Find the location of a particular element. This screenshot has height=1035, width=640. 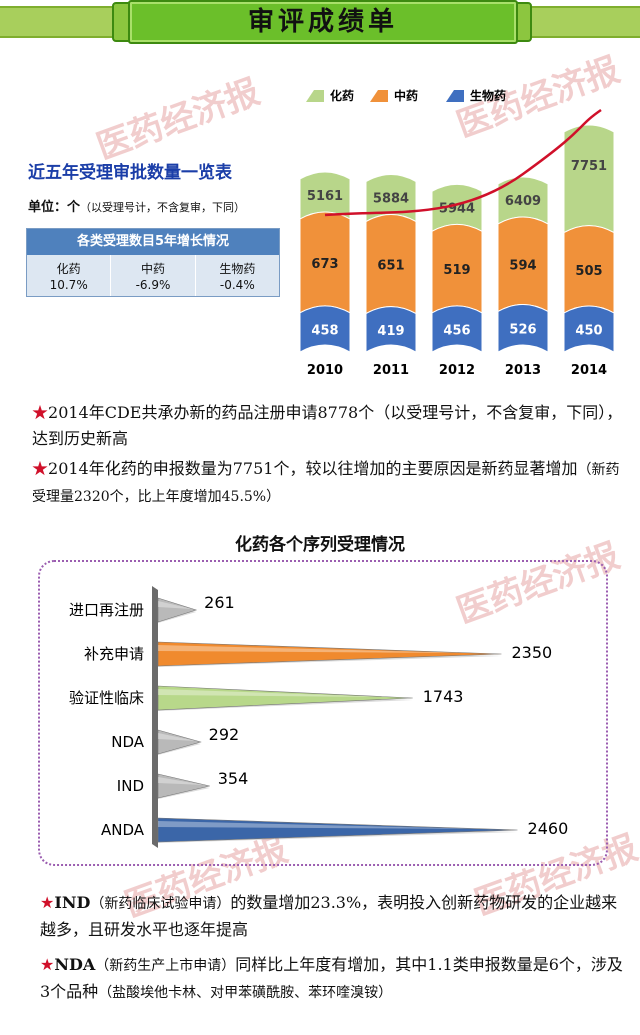

paragraph-note: （新药受理量2320个，比上年度增加45.5%） is located at coordinates (326, 483).